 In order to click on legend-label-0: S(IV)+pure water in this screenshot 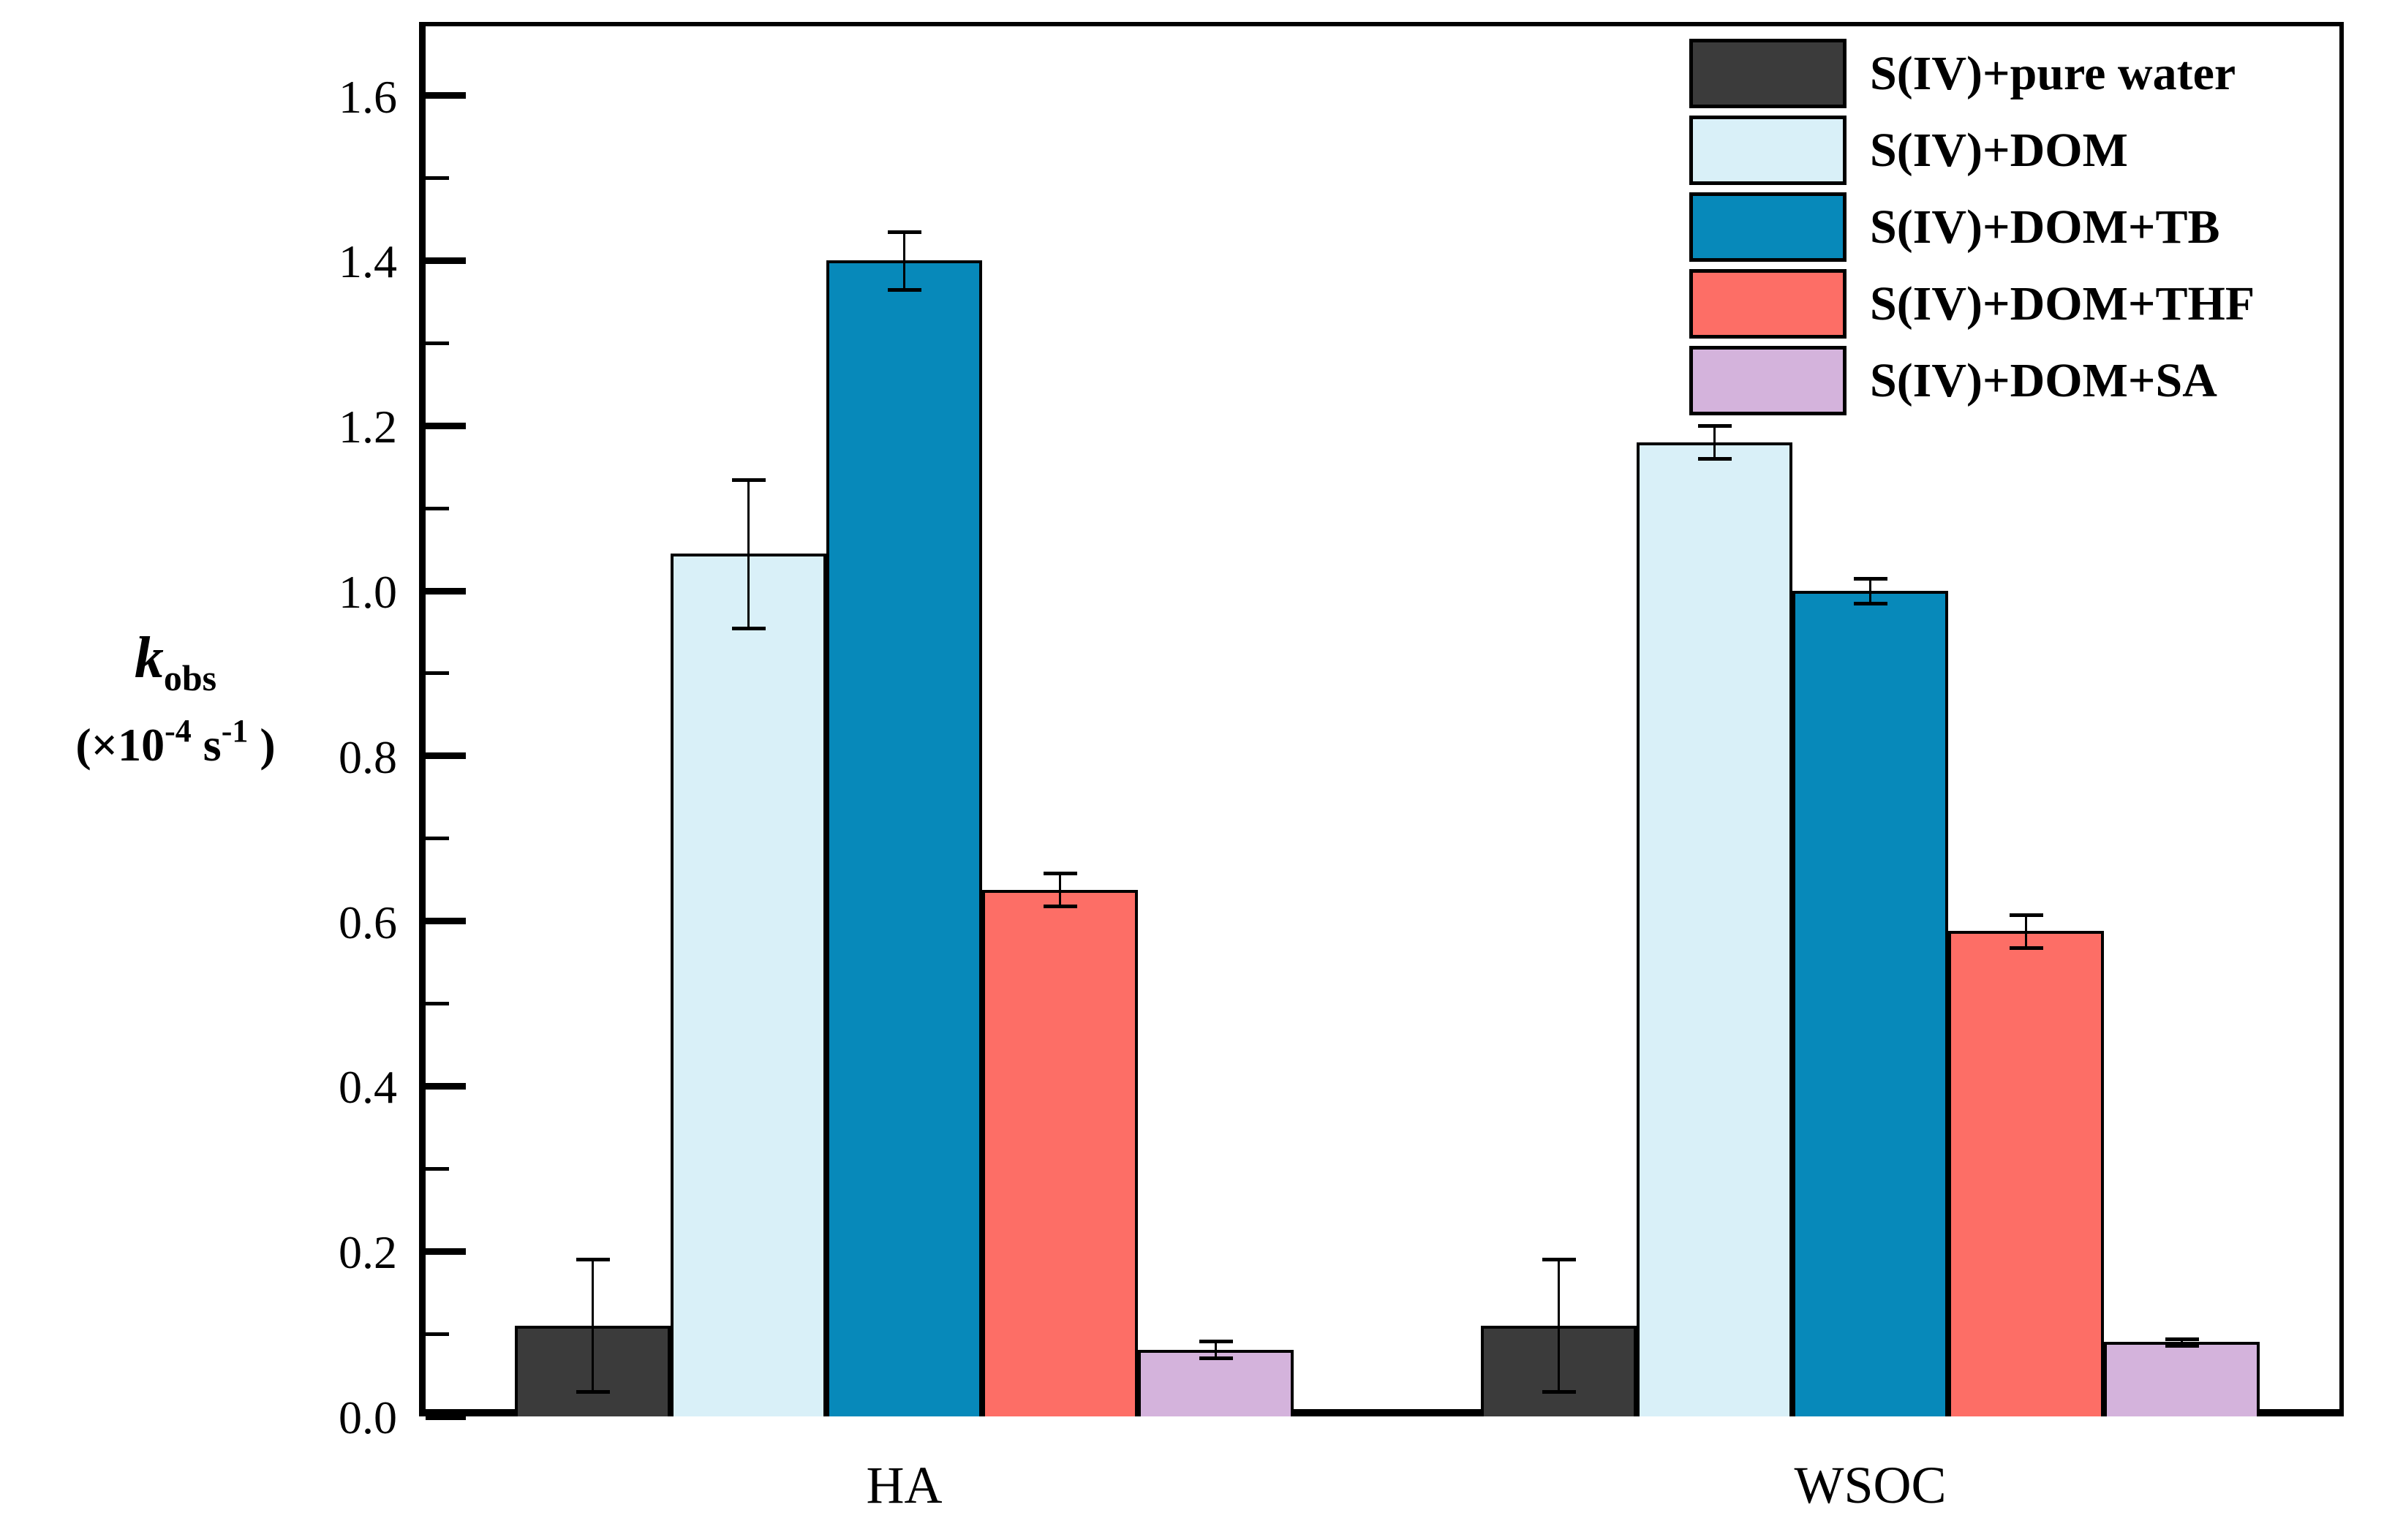, I will do `click(2053, 73)`.